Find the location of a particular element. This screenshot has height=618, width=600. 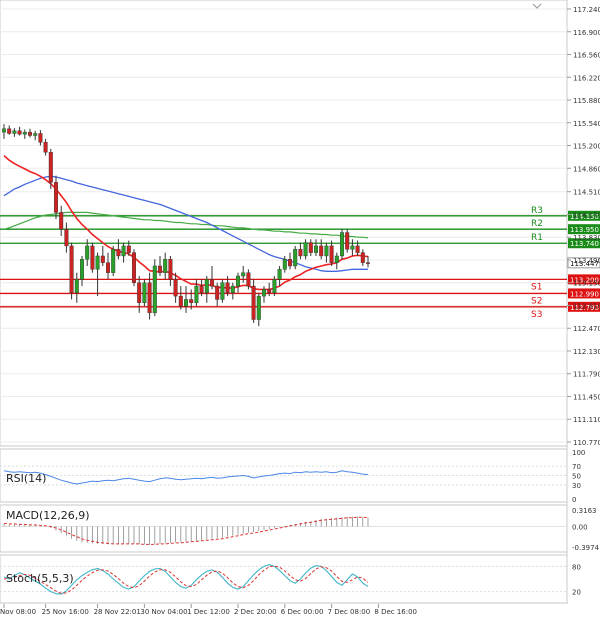

y-tick-label: 113.830 is located at coordinates (586, 238).